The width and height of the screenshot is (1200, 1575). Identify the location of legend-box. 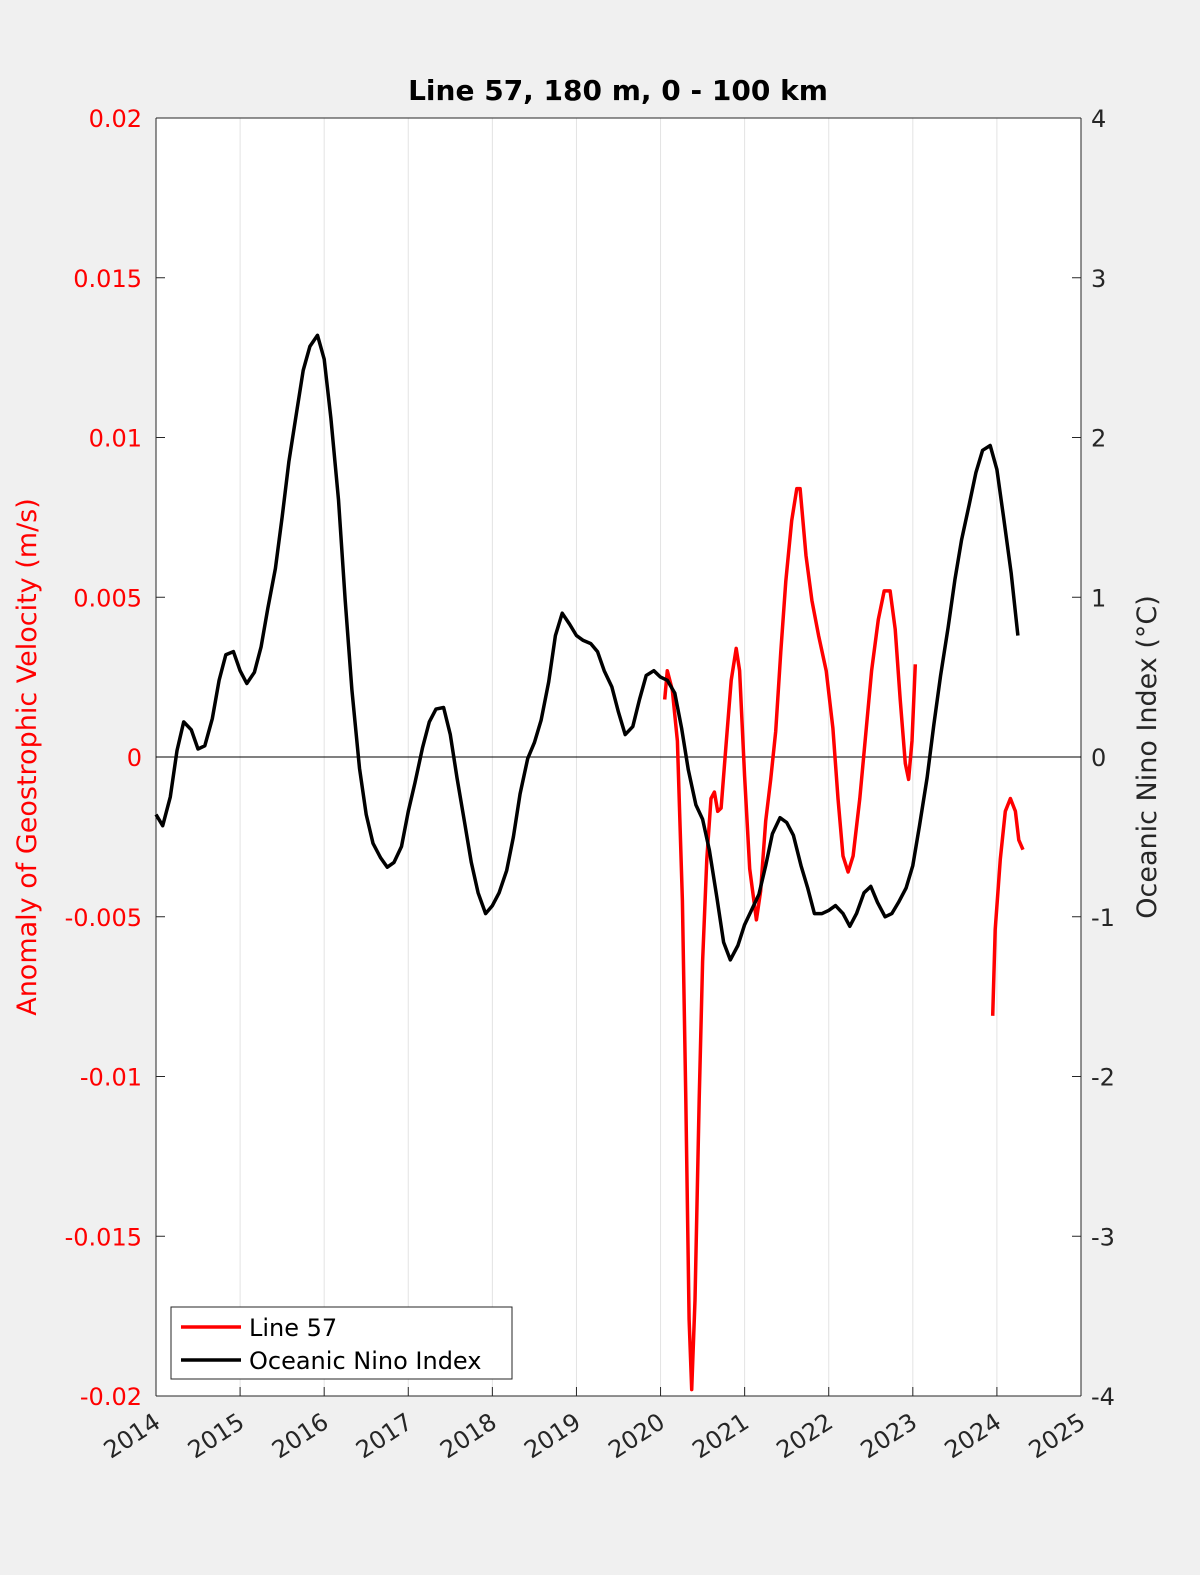
(341, 1343).